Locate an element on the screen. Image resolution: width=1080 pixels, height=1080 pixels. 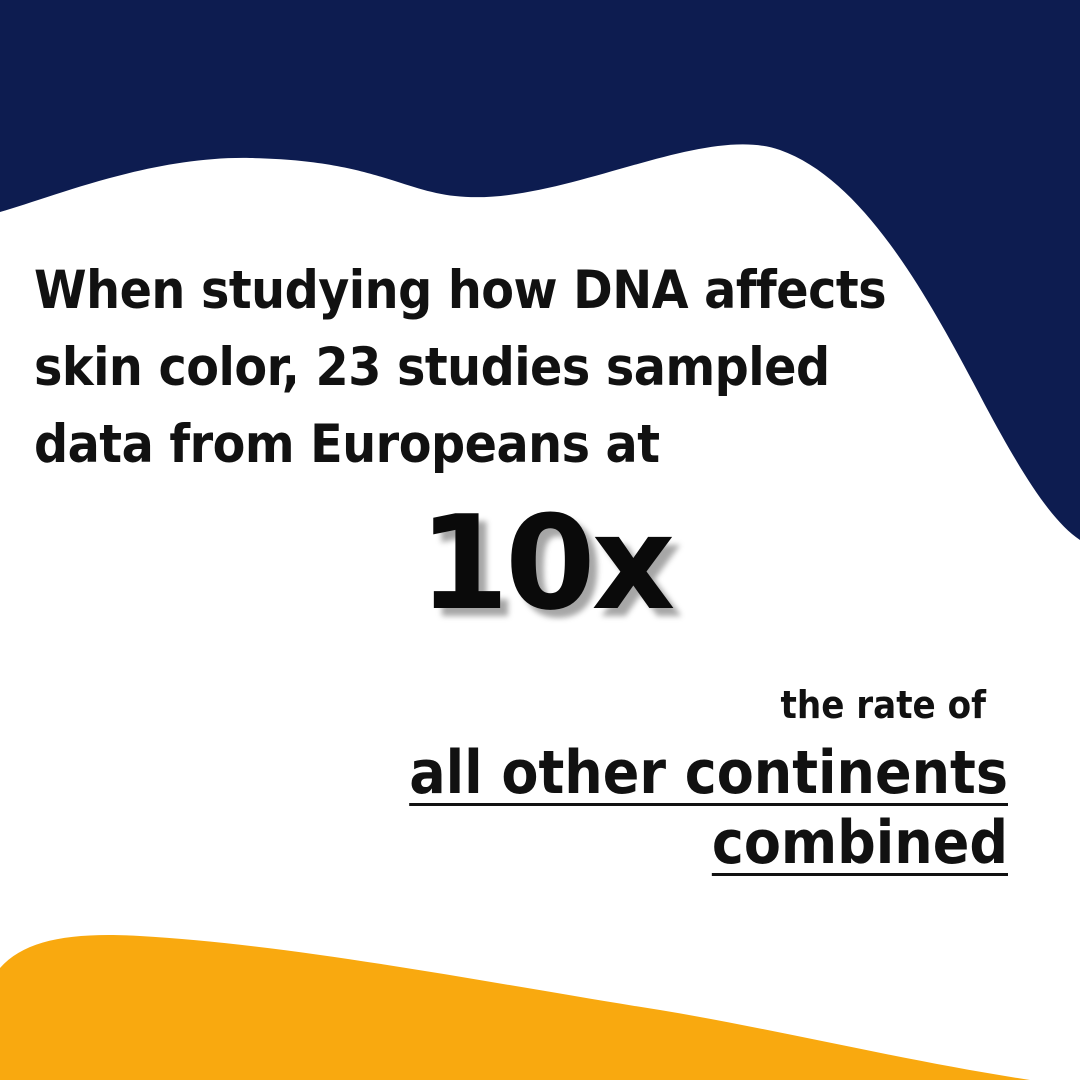
rate-text: the rate of is located at coordinates (883, 705).